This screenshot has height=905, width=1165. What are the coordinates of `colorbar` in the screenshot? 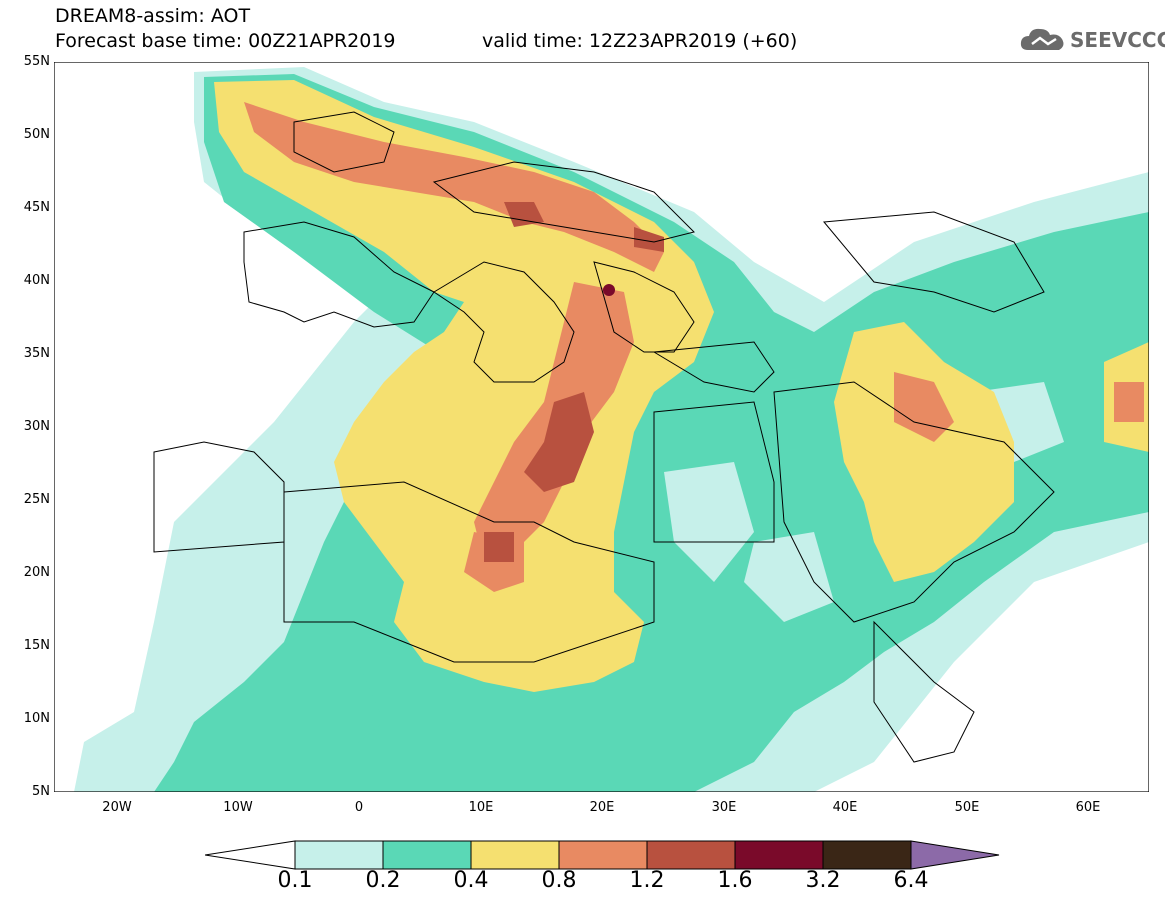 It's located at (602, 855).